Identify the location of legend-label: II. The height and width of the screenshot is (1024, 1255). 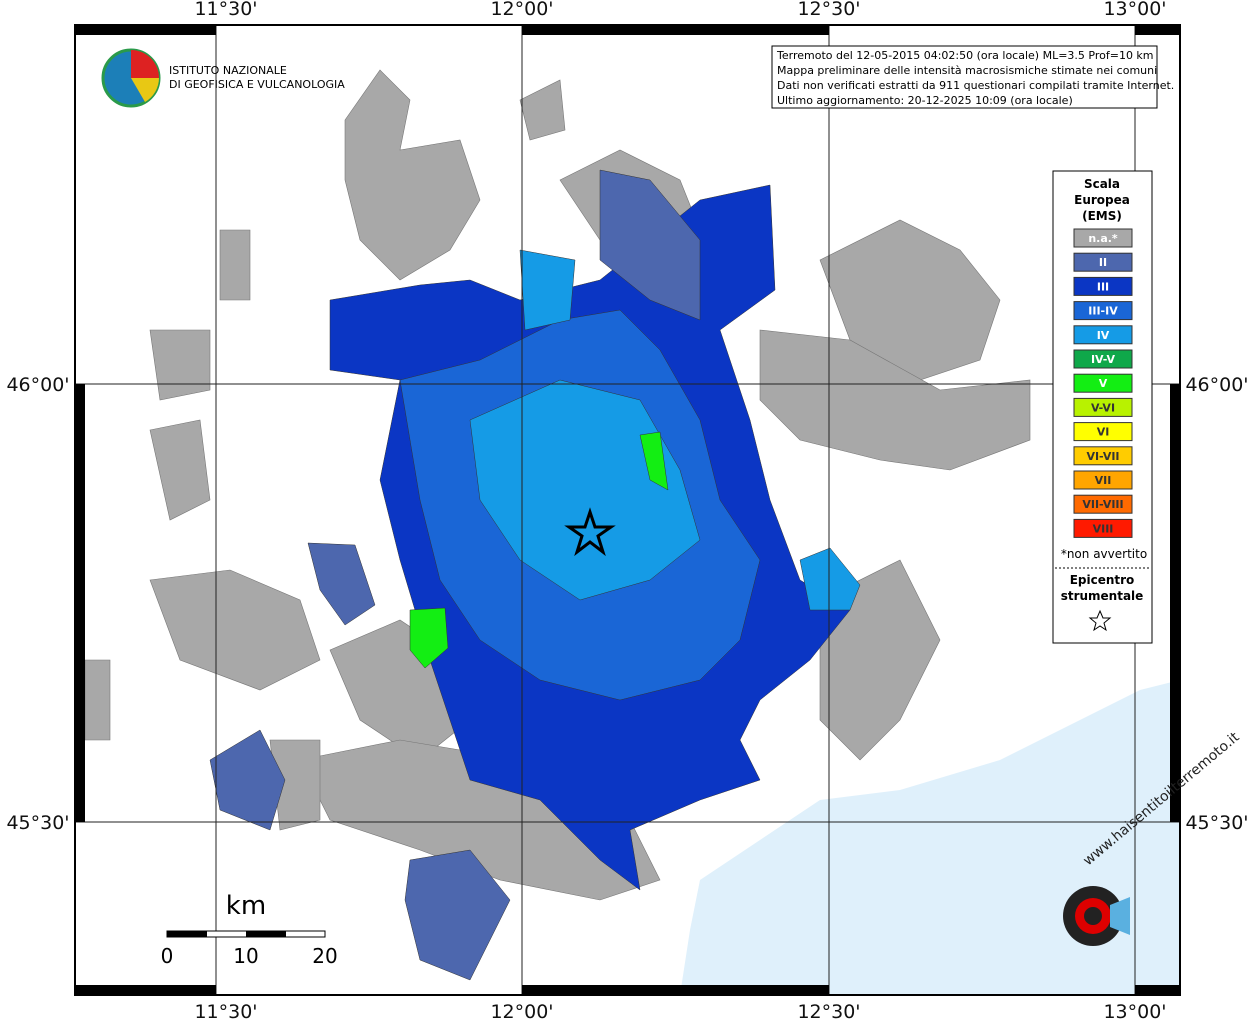
(1103, 262).